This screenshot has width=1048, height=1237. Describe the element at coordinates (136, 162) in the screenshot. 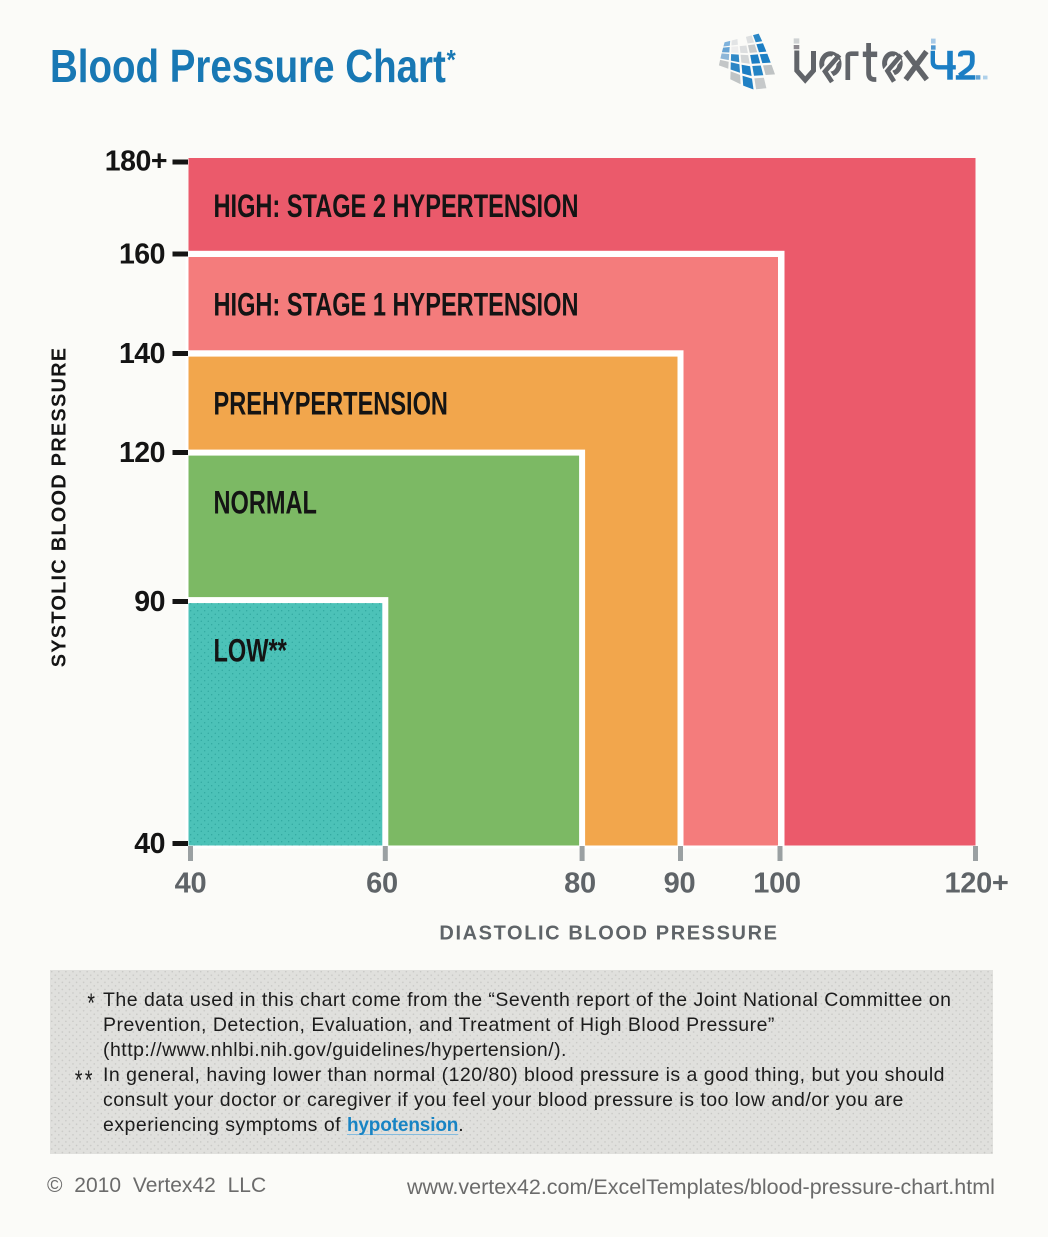

I see `svg-text: 180+` at that location.